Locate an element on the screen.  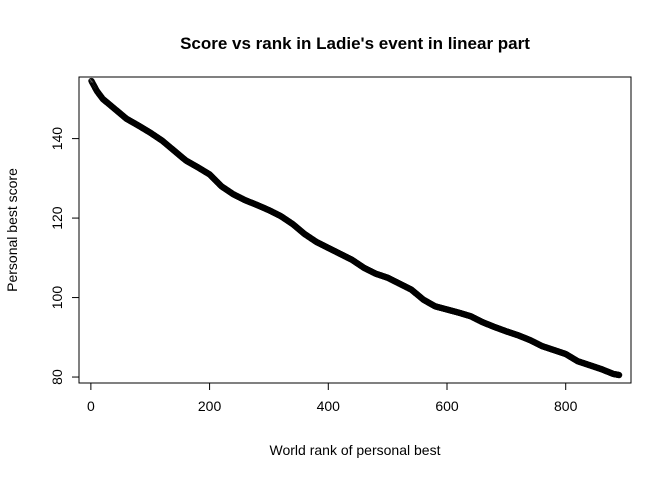
y-tick-label: 80 is located at coordinates (57, 377).